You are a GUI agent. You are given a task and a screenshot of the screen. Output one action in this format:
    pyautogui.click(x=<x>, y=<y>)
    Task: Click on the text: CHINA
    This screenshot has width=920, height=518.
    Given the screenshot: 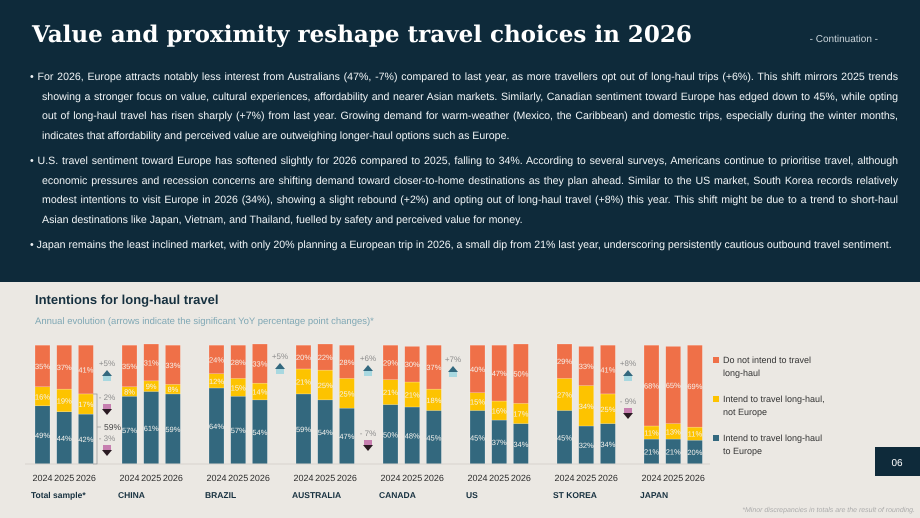 What is the action you would take?
    pyautogui.click(x=131, y=495)
    